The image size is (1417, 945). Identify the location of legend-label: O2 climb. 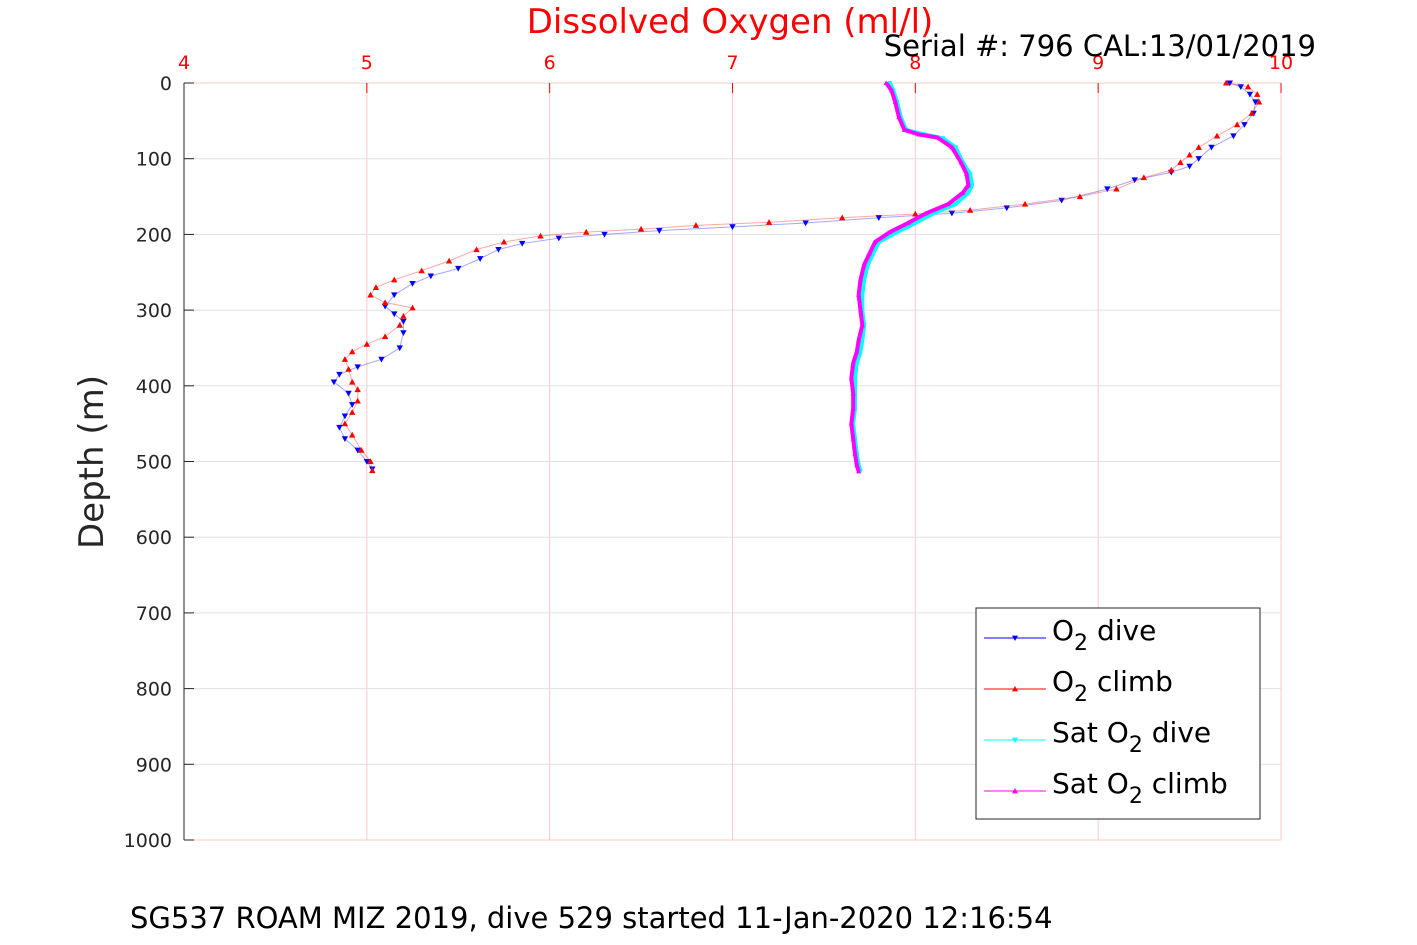
(1112, 686).